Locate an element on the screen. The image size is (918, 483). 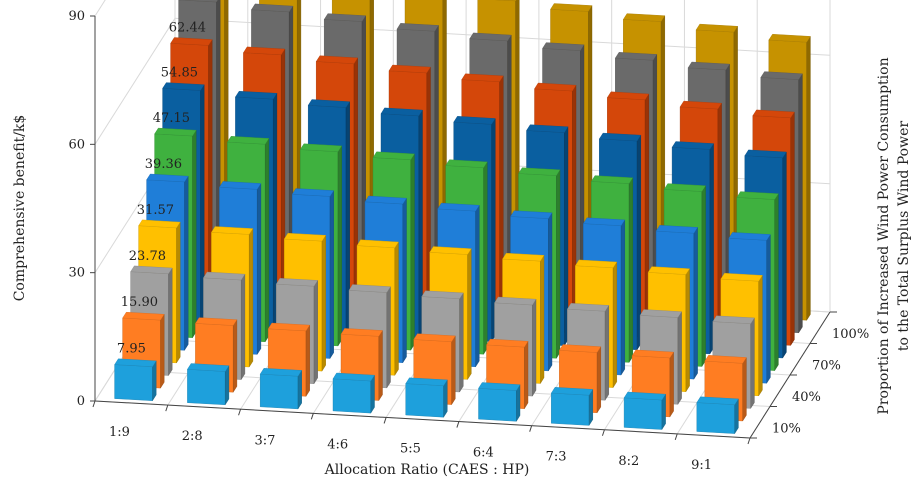
depth-axis-title-line2: to the Total Surplus Wind Power is located at coordinates (904, 236).